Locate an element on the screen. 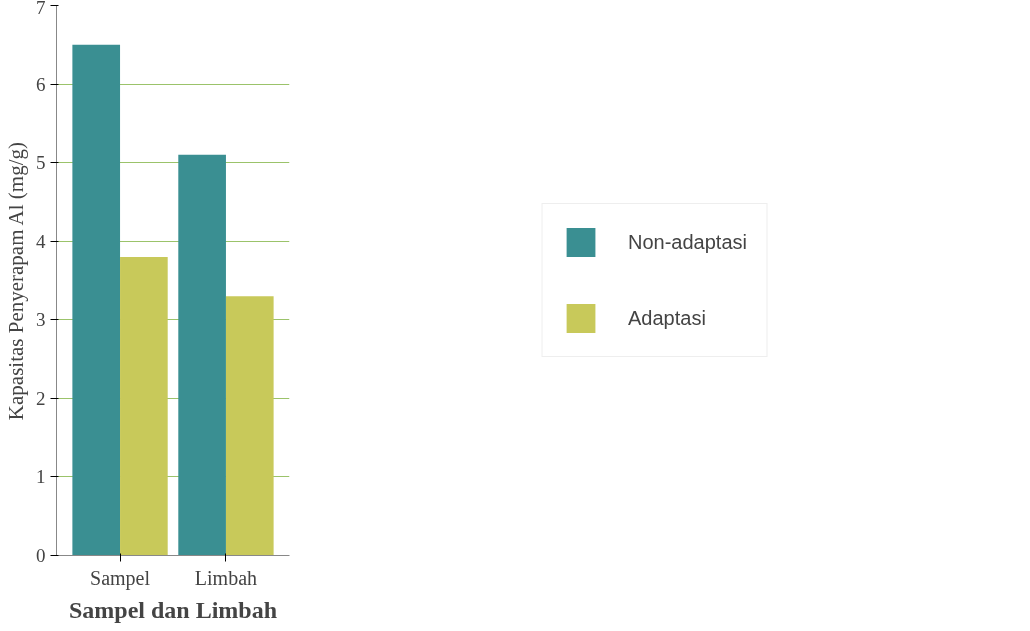 Image resolution: width=1030 pixels, height=631 pixels. y-tick-label: 6 is located at coordinates (41, 84).